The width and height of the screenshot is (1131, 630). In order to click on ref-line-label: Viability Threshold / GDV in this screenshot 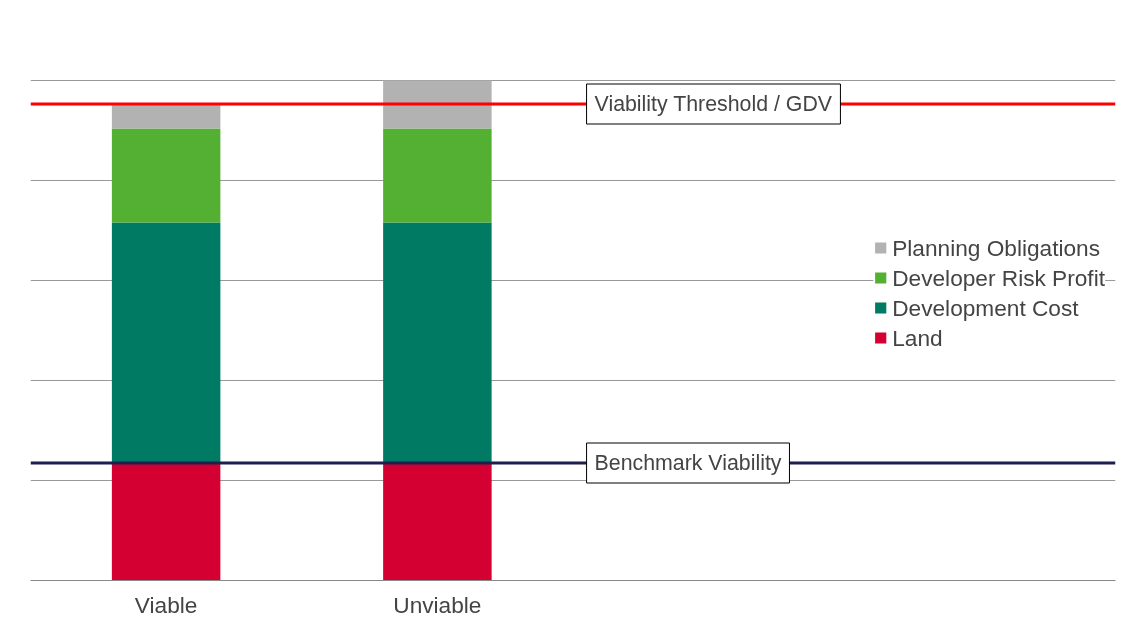, I will do `click(713, 104)`.